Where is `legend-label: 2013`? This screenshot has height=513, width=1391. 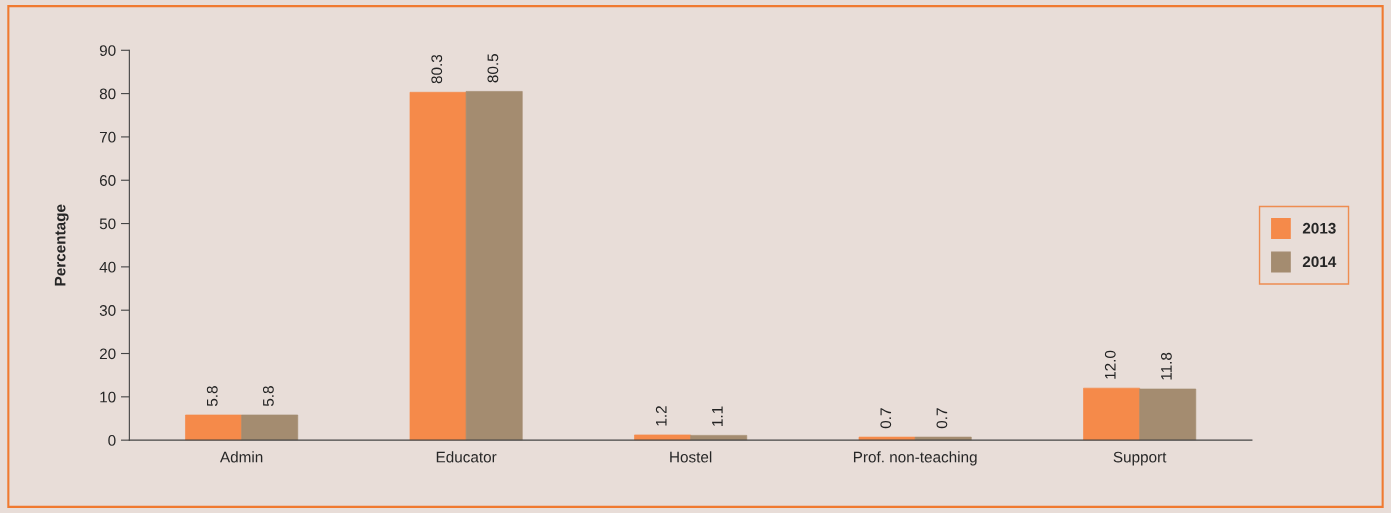
legend-label: 2013 is located at coordinates (1319, 228).